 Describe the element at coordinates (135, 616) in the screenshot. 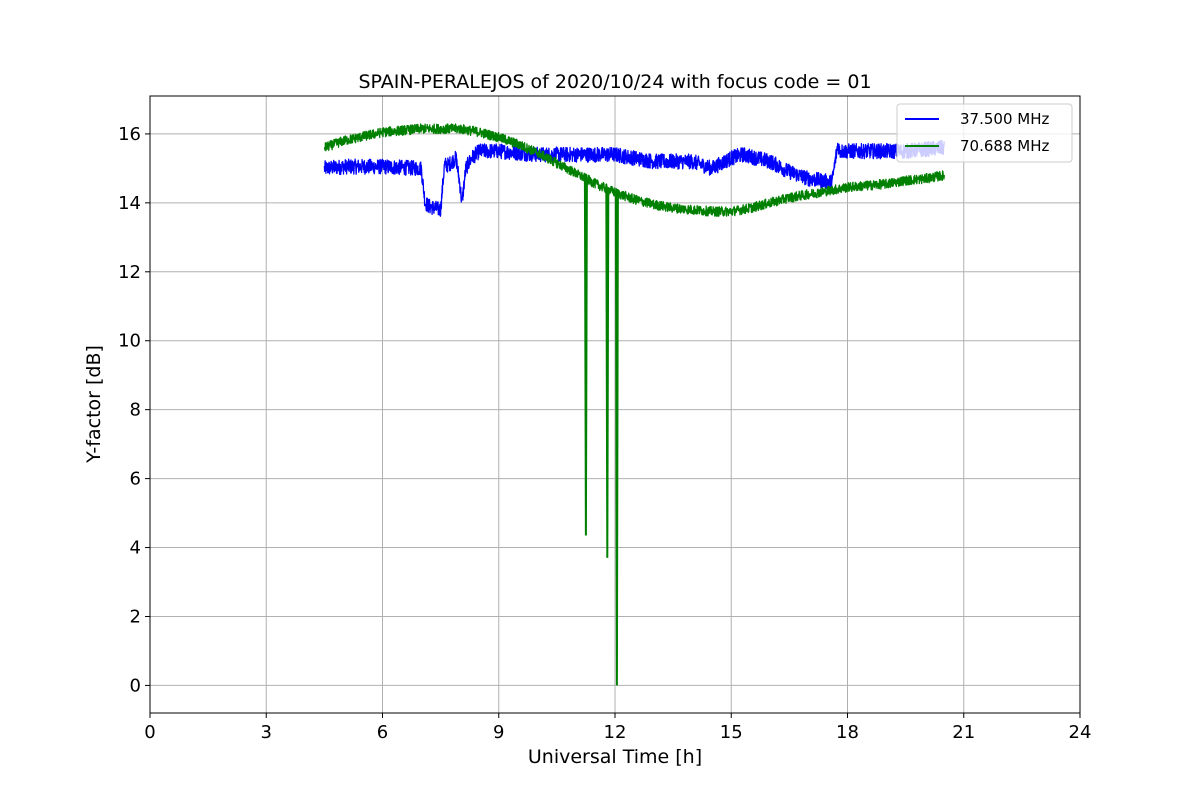

I see `y-tick-label: 2` at that location.